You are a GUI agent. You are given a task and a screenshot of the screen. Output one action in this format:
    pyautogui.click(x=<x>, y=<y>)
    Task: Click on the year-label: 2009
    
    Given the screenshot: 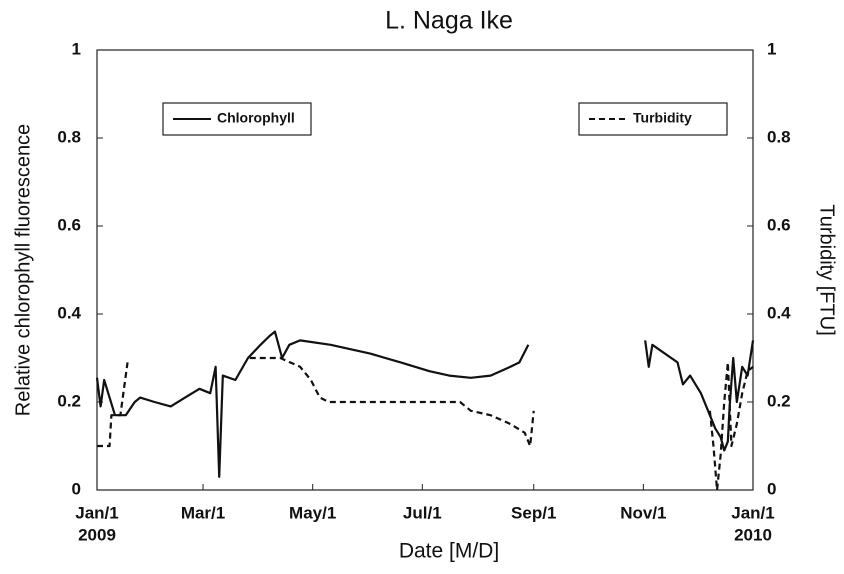 What is the action you would take?
    pyautogui.click(x=97, y=534)
    